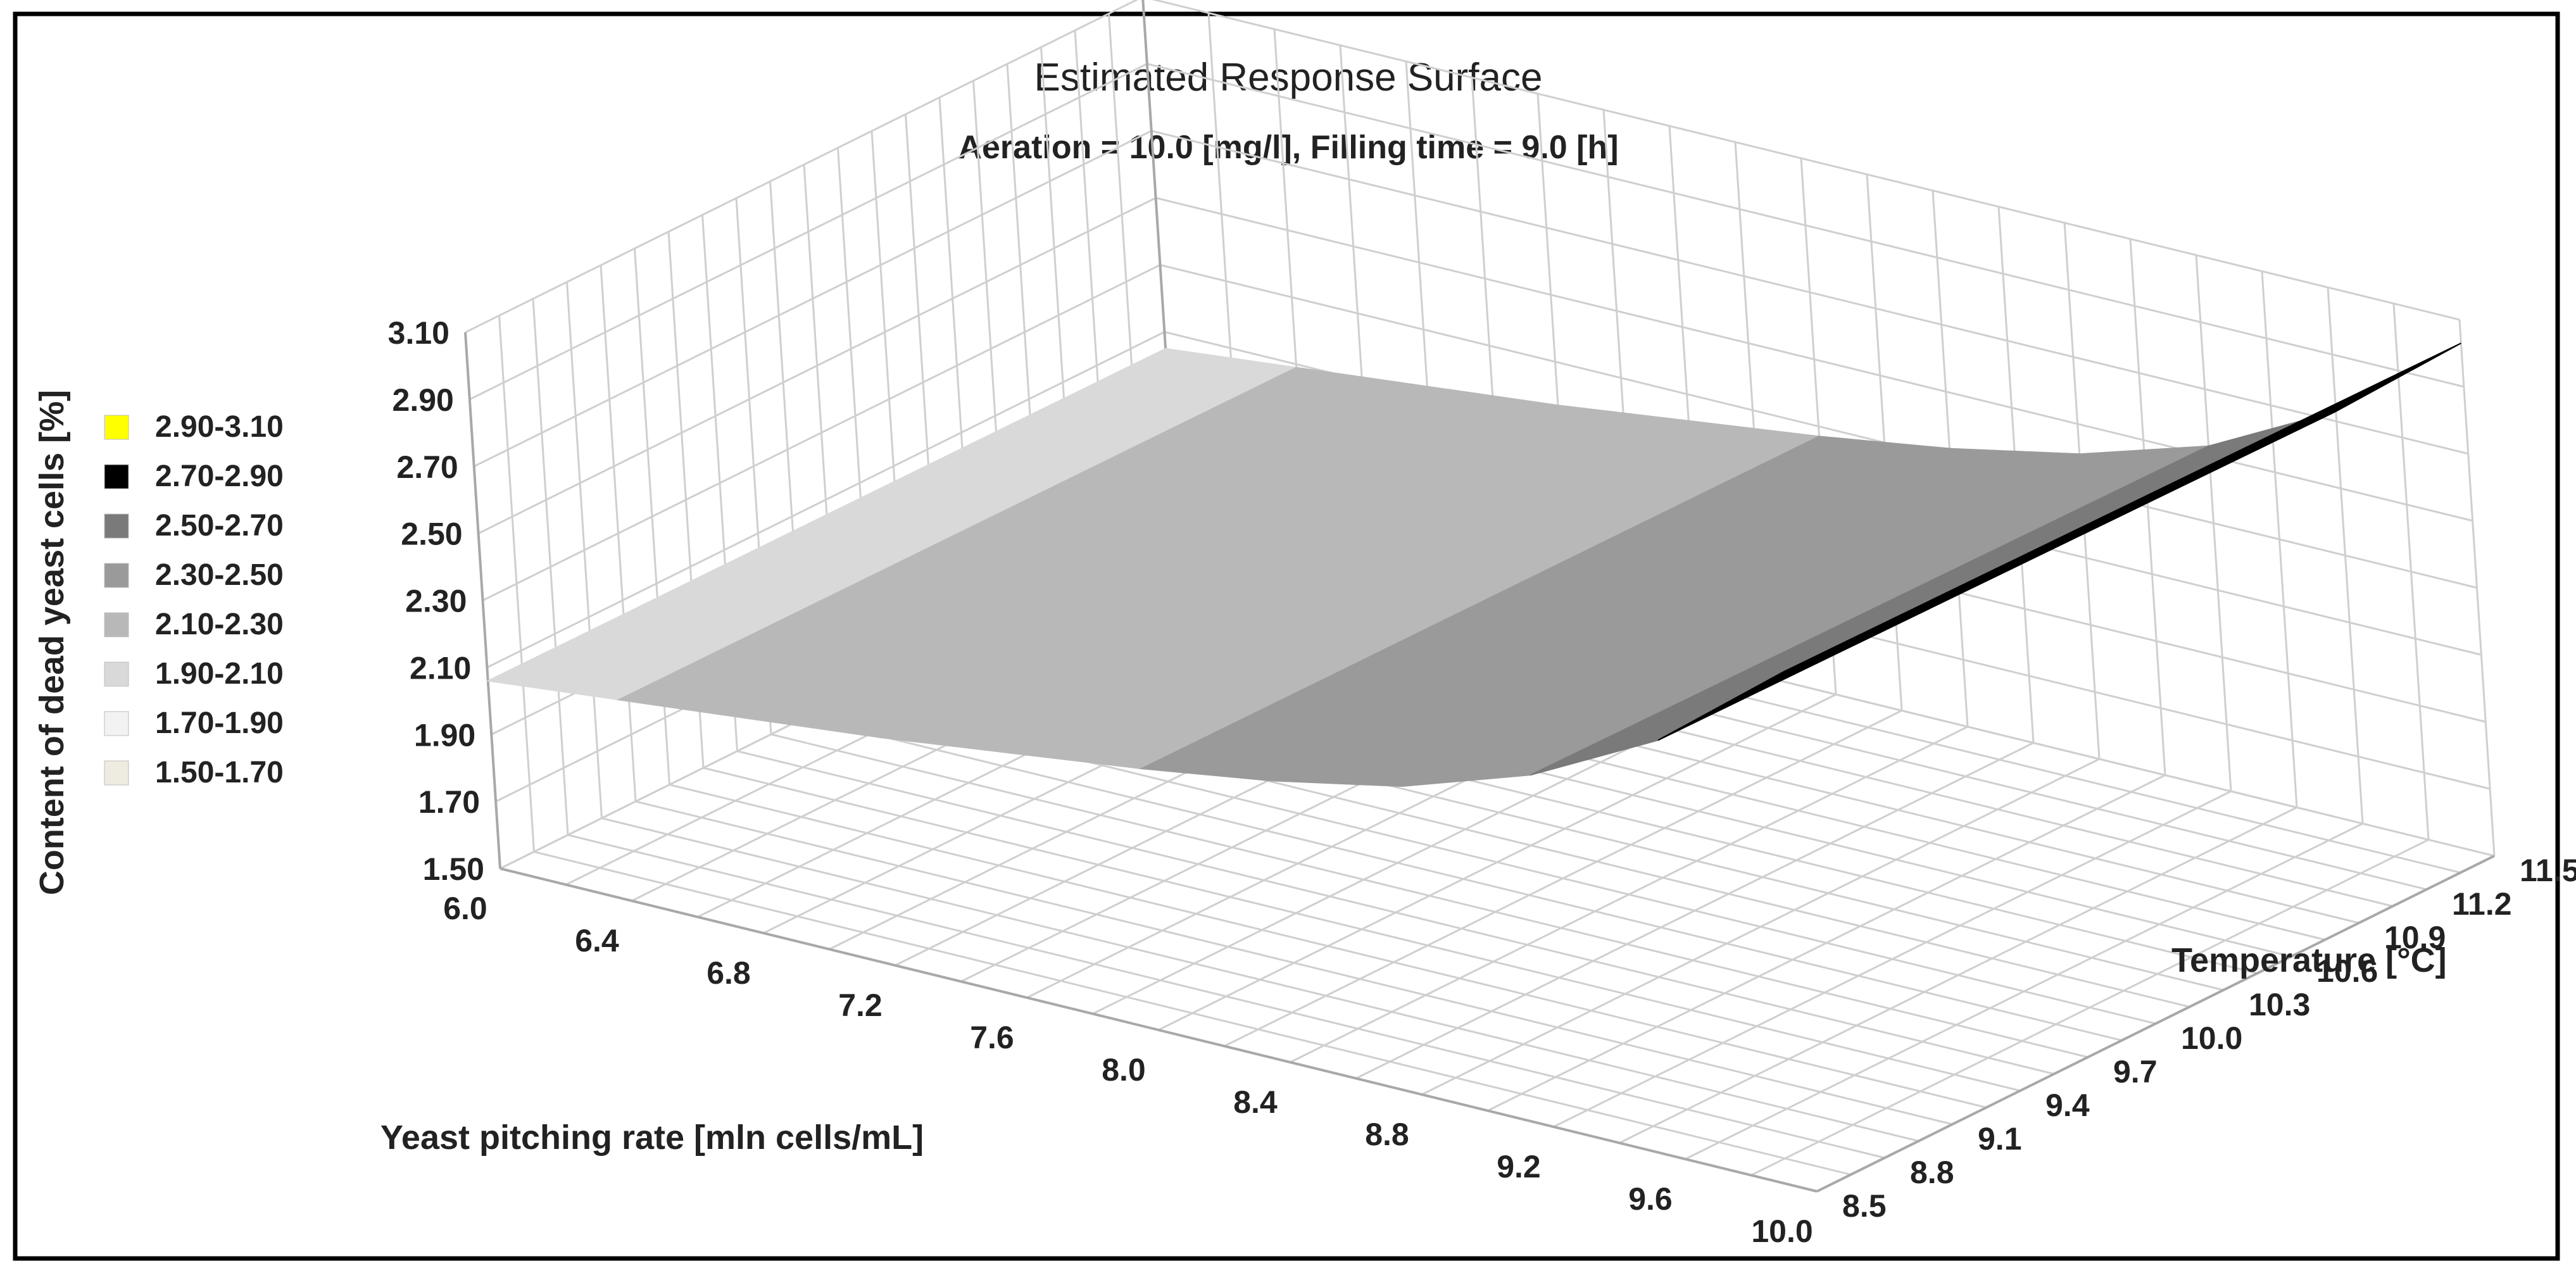 This screenshot has width=2576, height=1280. I want to click on z-tick-label: 1.50, so click(453, 869).